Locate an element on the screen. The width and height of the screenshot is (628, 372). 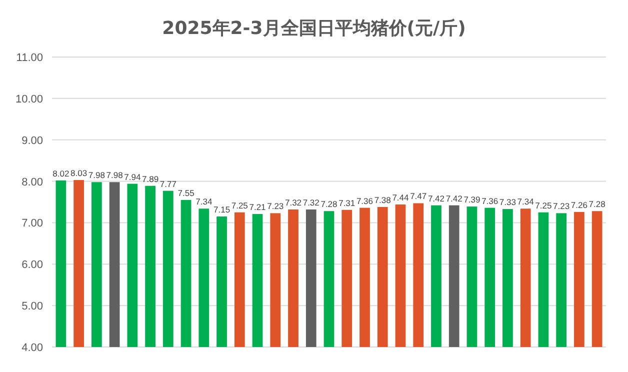
data-label: 7.77 is located at coordinates (168, 183).